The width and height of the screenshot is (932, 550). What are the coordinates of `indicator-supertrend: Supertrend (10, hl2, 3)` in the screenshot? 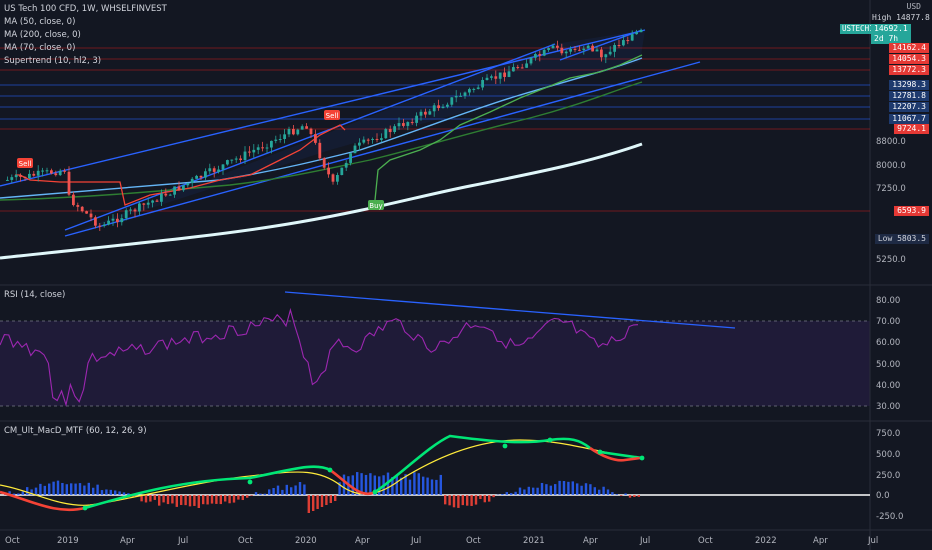 It's located at (53, 61).